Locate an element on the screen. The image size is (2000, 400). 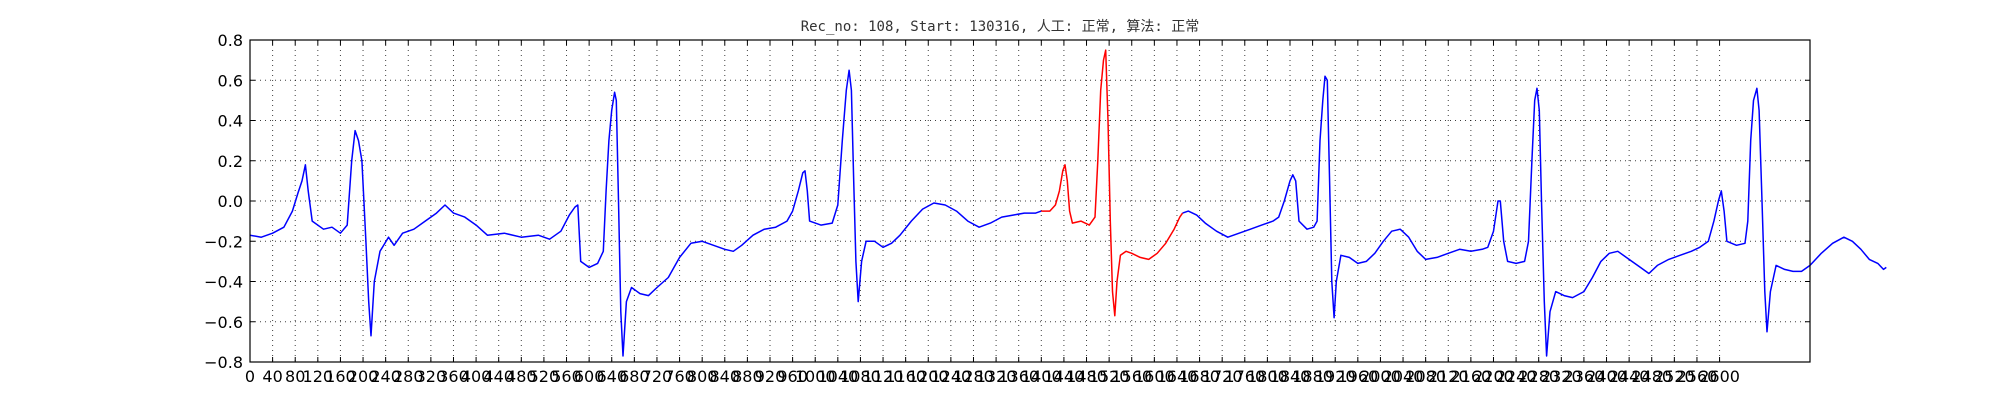
x-tick-label: 1880 is located at coordinates (1312, 376).